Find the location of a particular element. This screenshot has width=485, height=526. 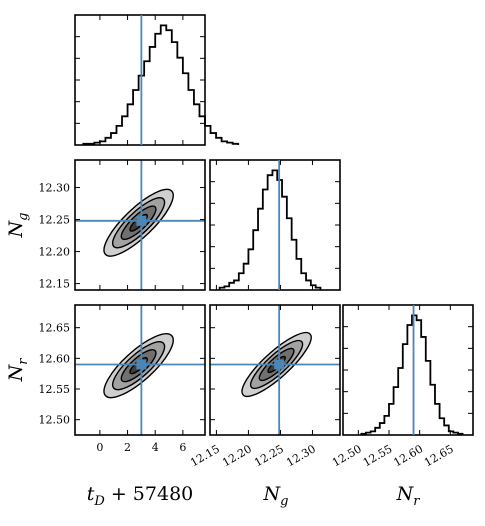

y-tick-label-Ng: 12.30 is located at coordinates (55, 188).